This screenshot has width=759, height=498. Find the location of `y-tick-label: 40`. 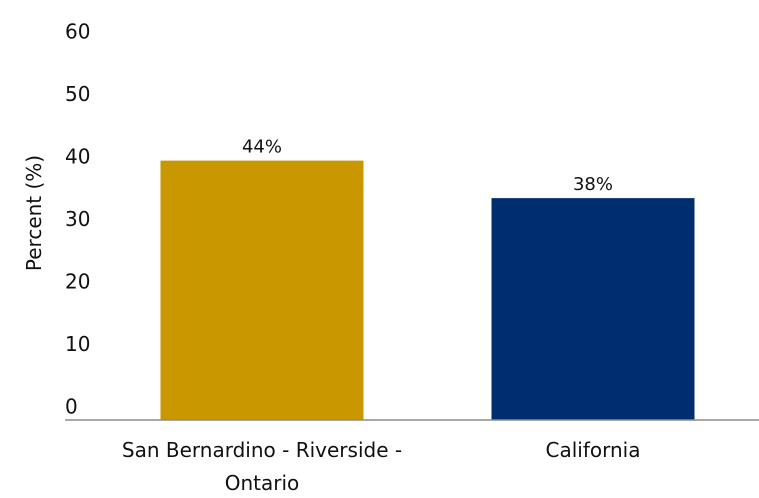

y-tick-label: 40 is located at coordinates (77, 157).